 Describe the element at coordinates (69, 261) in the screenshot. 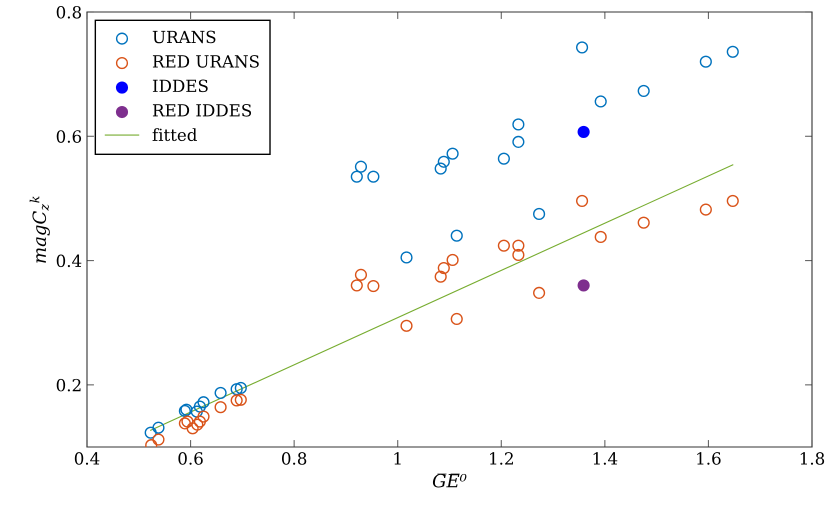

I see `y-tick-label: 0.4` at that location.